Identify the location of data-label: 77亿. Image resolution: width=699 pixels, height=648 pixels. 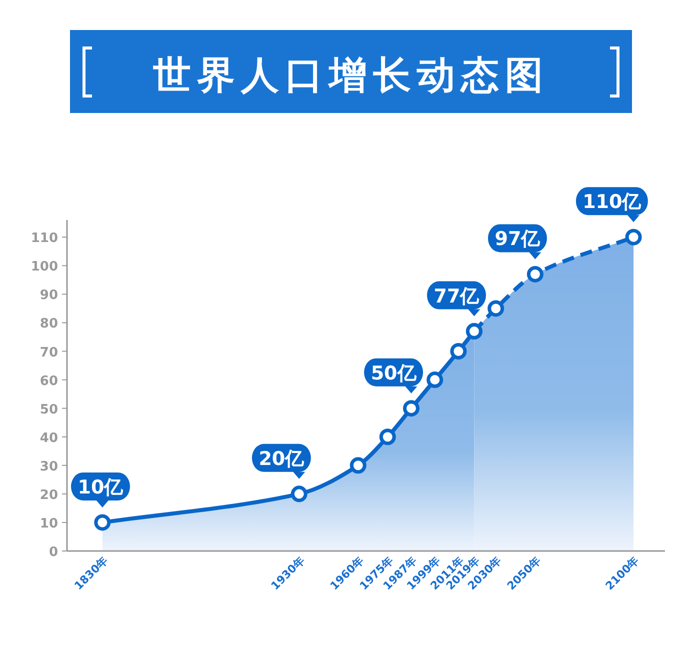
(457, 296).